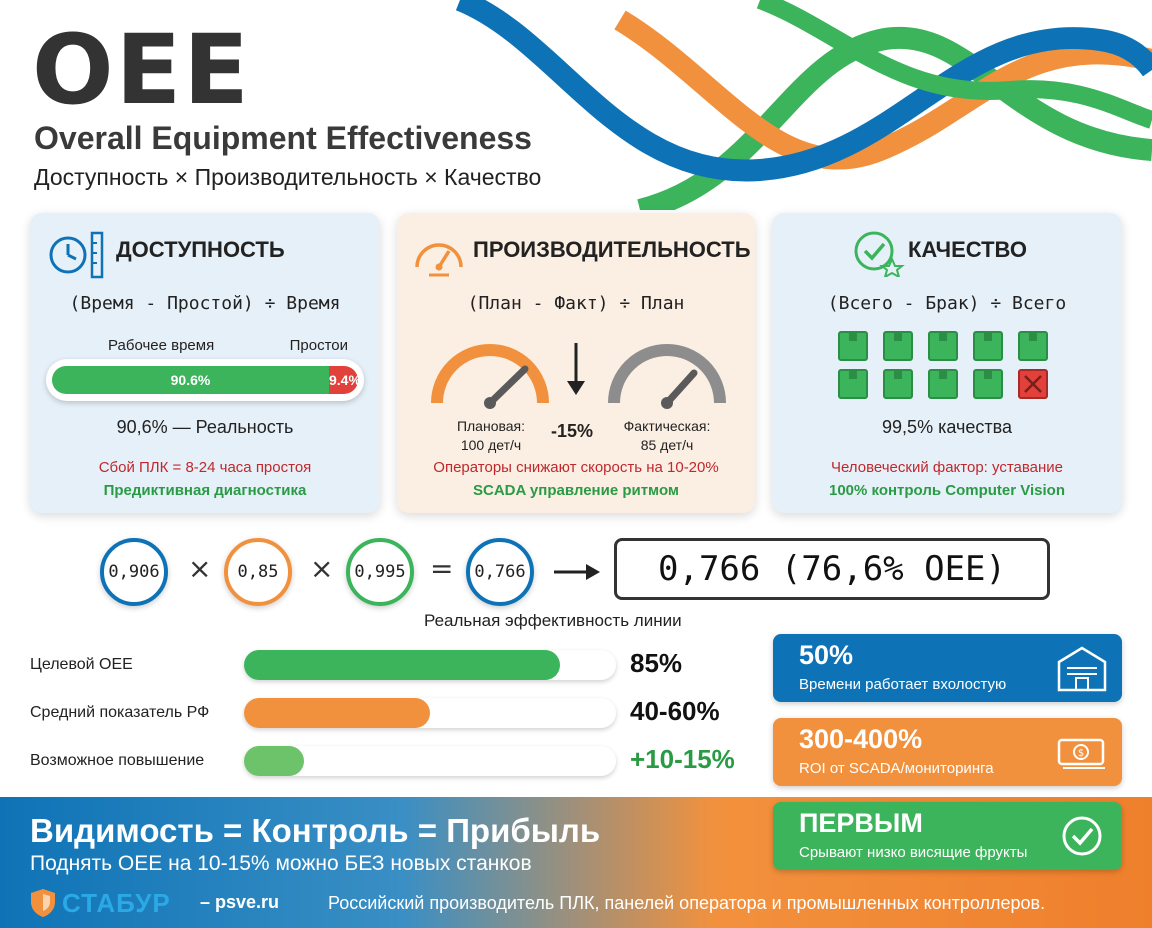  Describe the element at coordinates (190, 380) in the screenshot. I see `work-time-fill: 90.6%` at that location.